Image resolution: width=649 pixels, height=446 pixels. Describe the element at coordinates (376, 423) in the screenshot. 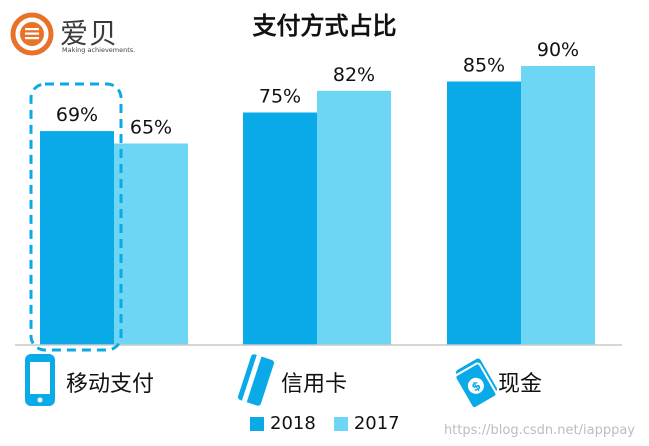

I see `legend-label-2017: 2017` at that location.